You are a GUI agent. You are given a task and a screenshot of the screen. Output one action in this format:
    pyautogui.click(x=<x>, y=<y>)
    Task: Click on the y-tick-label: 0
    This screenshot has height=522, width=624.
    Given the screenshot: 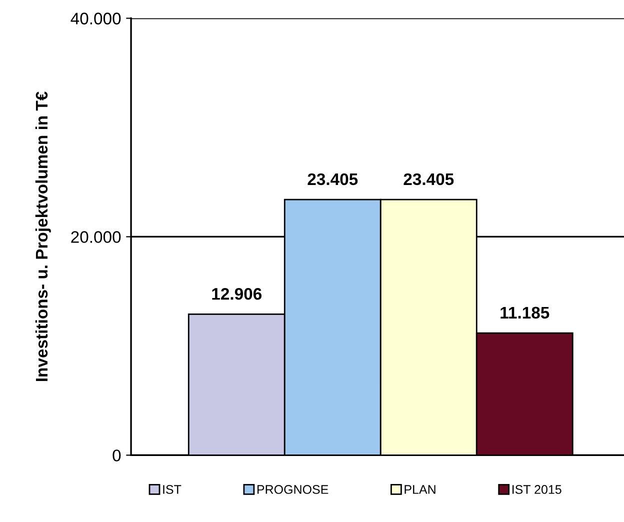 What is the action you would take?
    pyautogui.click(x=116, y=456)
    